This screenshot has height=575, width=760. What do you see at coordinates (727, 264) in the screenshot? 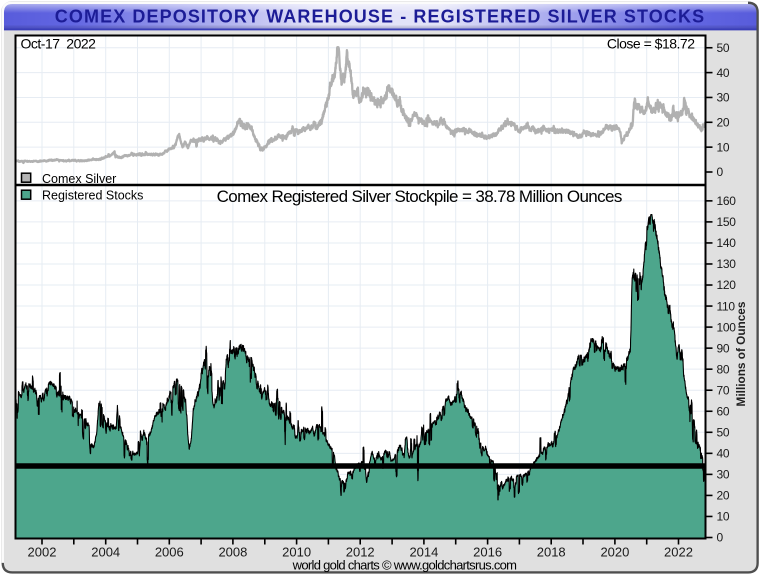
I see `svg-text: 130` at bounding box center [727, 264].